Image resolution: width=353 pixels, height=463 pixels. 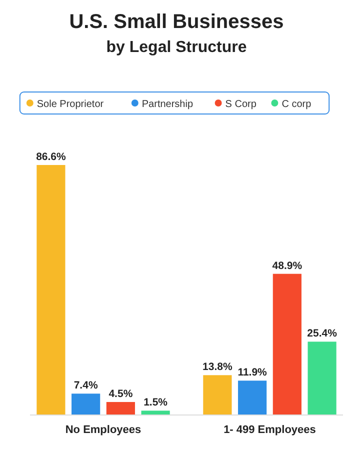 I want to click on legend-label: C corp, so click(x=297, y=104).